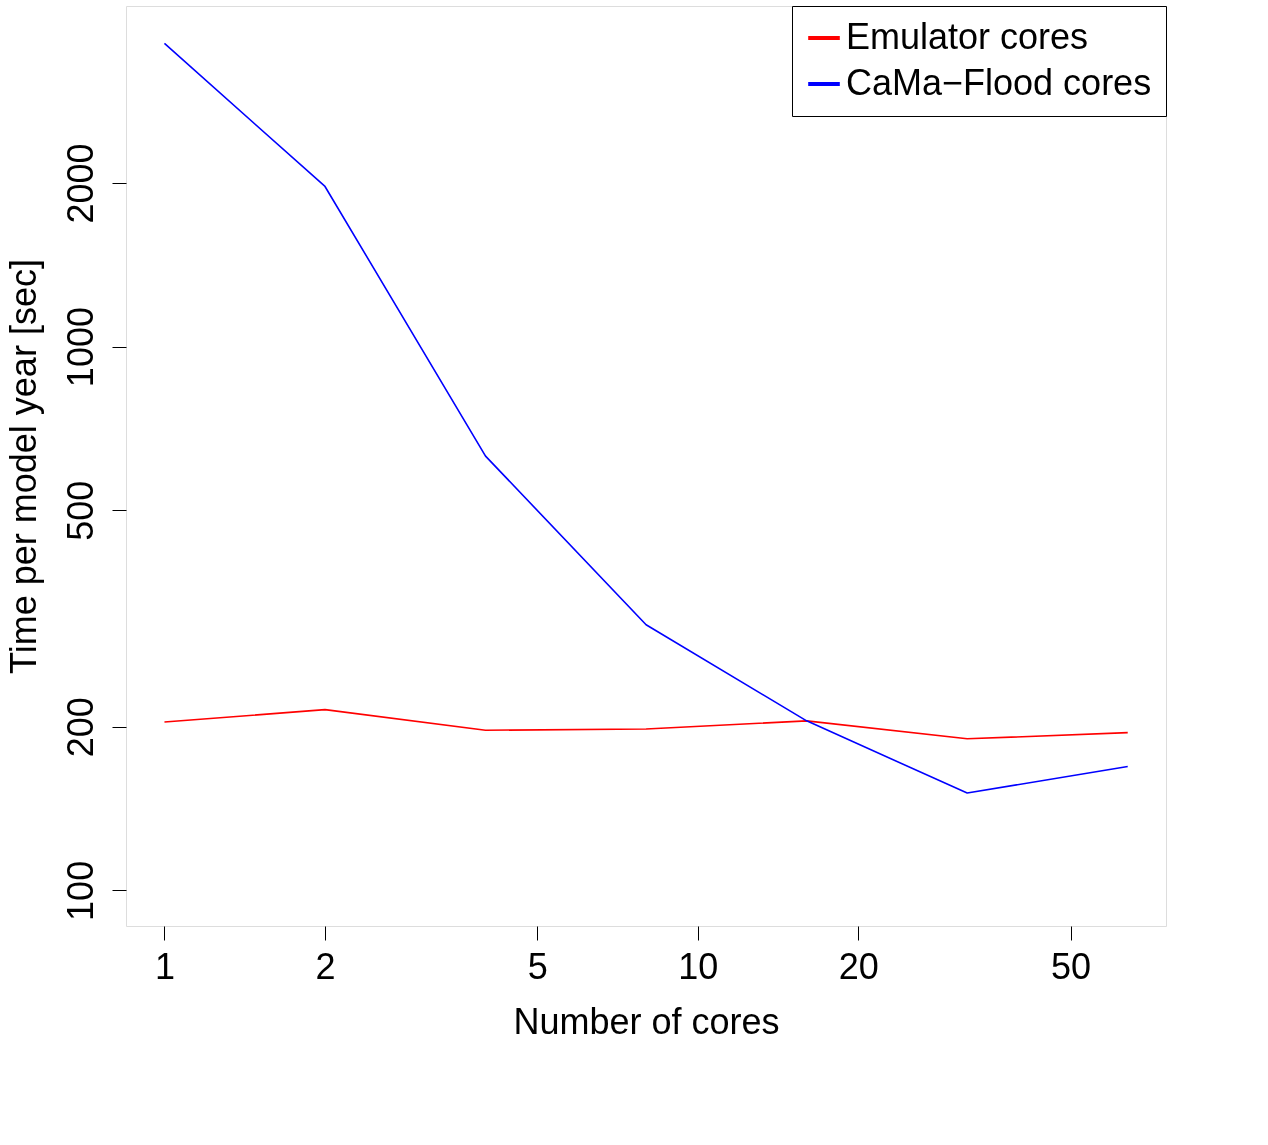 This screenshot has width=1268, height=1145. I want to click on legend-label: Emulator cores, so click(967, 36).